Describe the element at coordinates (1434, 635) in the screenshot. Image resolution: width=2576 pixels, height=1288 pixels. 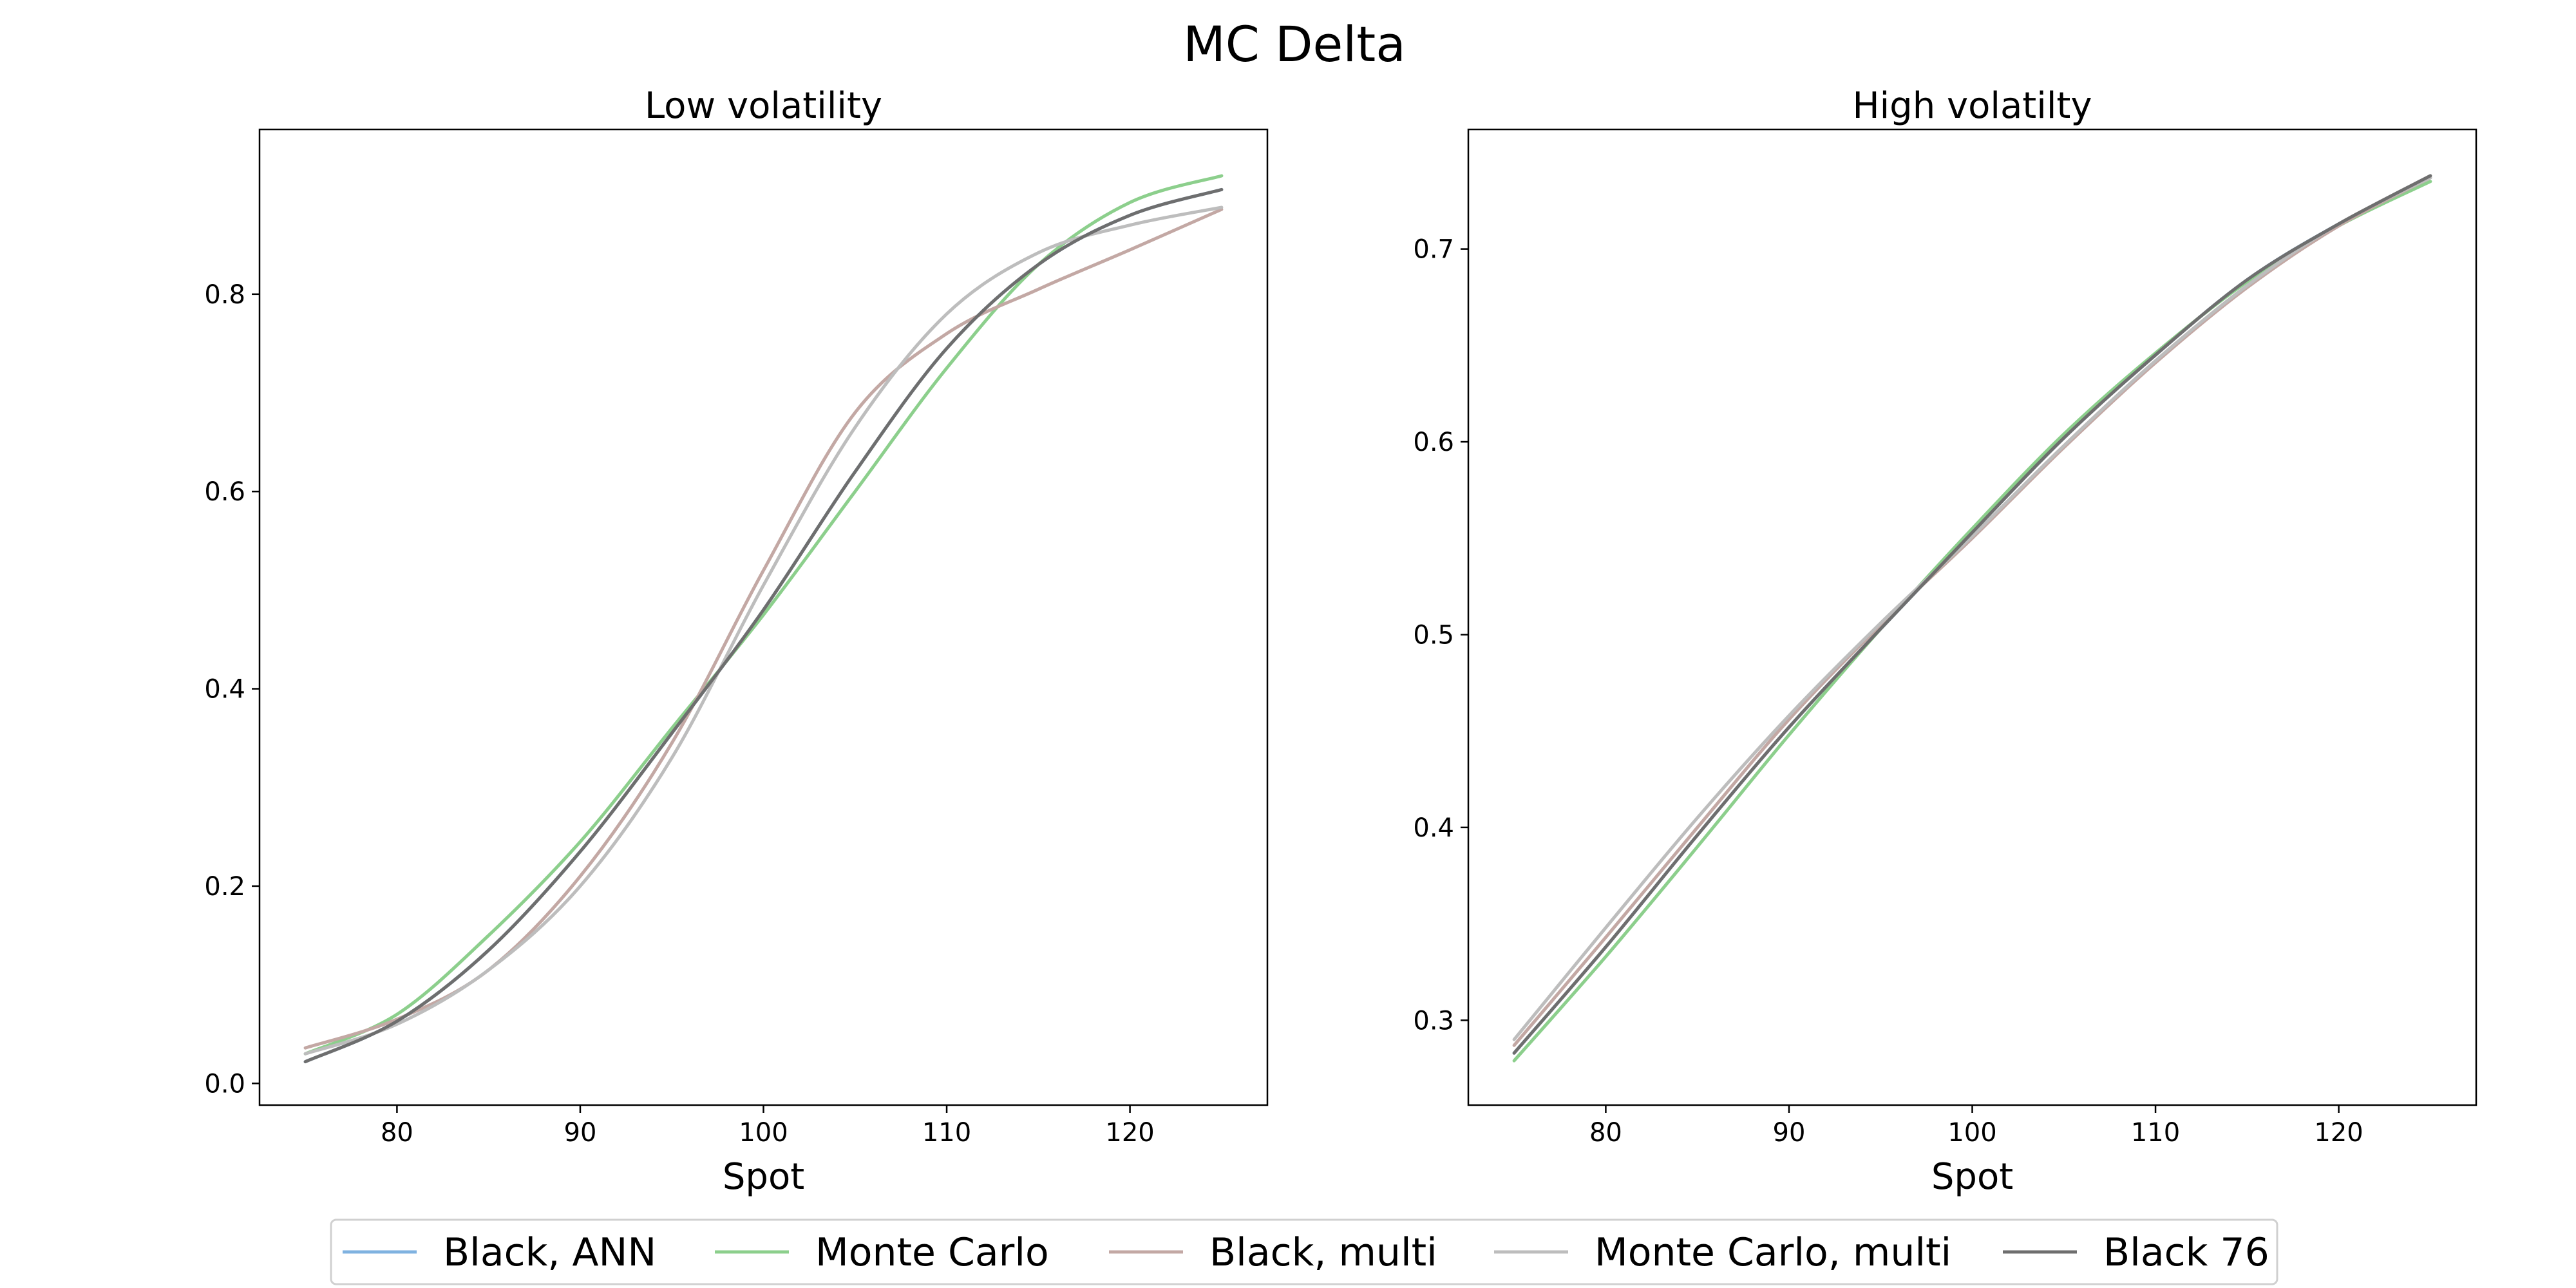
I see `y-tick-label: 0.5` at that location.